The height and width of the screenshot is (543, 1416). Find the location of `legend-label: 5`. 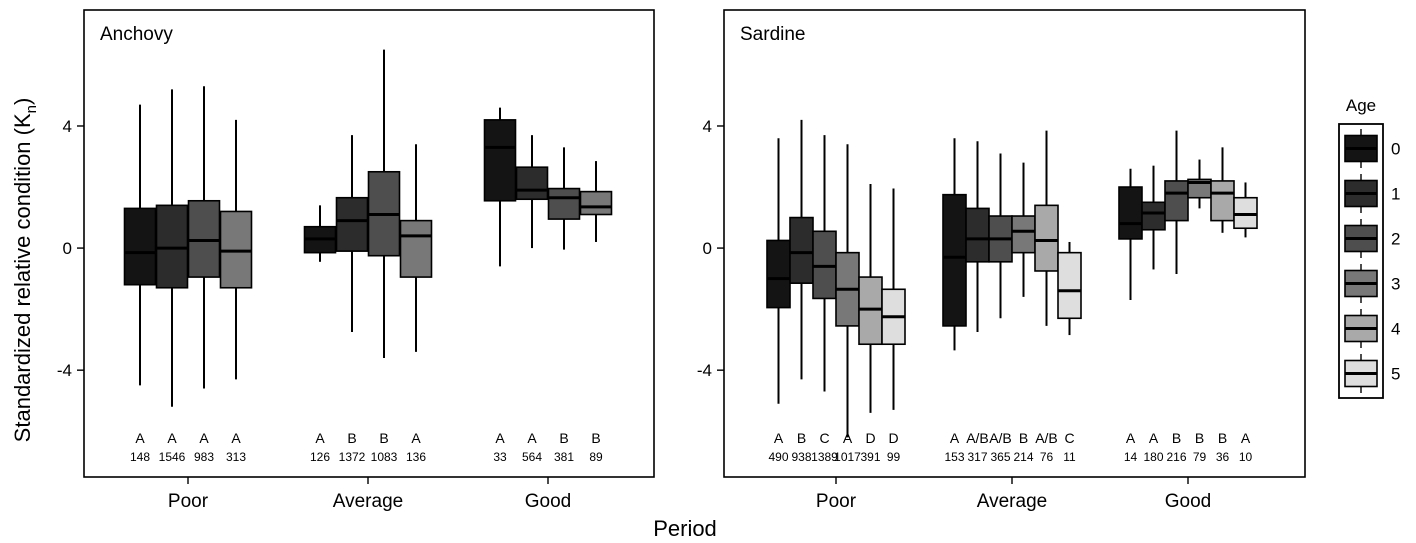

legend-label: 5 is located at coordinates (1395, 374).